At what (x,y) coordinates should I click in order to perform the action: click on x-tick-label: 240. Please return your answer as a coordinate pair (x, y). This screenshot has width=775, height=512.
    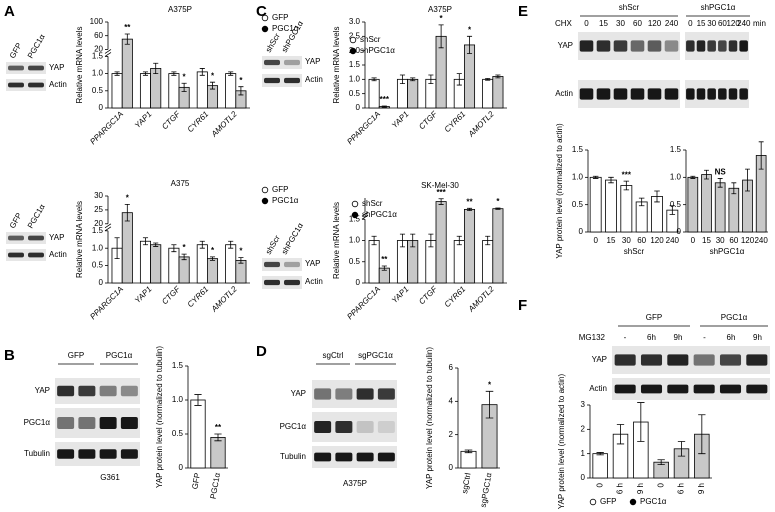
    Looking at the image, I should click on (761, 240).